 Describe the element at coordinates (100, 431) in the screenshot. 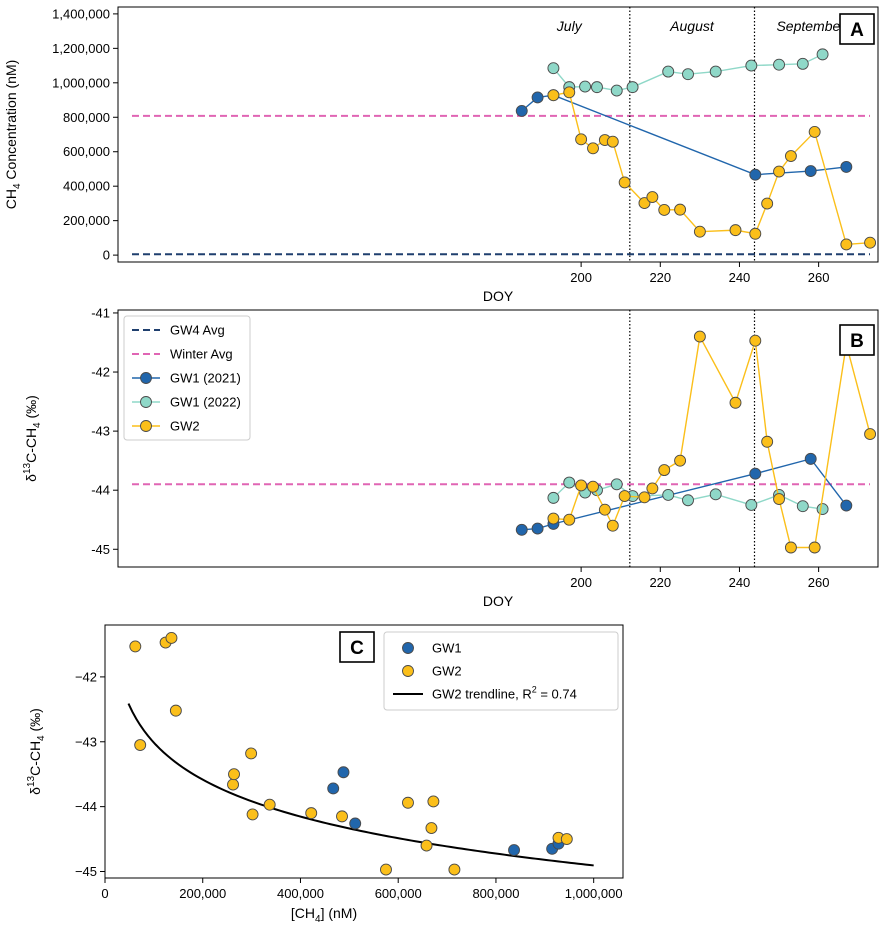

I see `y-tick-label: -43` at that location.